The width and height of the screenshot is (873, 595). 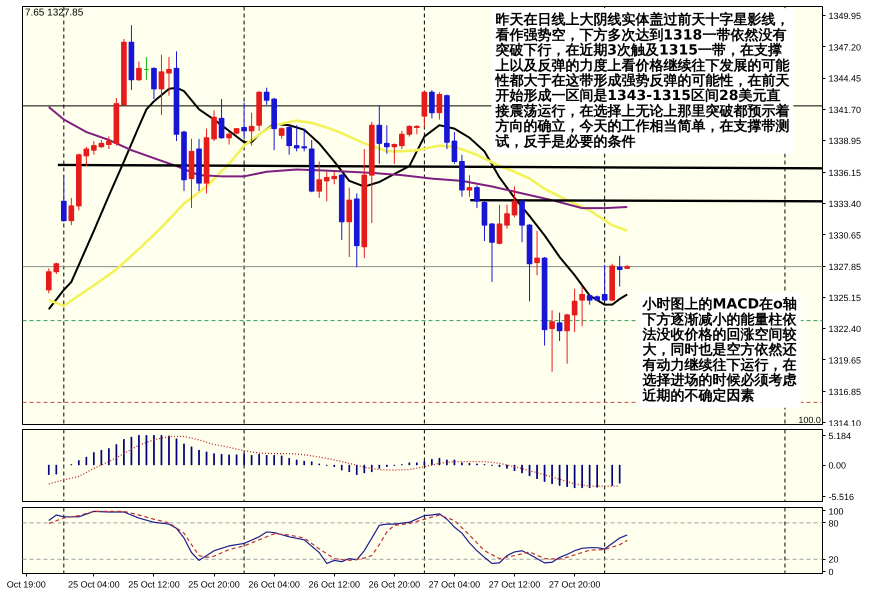 What do you see at coordinates (154, 585) in the screenshot?
I see `x-tick-label: 25 Oct 12:00` at bounding box center [154, 585].